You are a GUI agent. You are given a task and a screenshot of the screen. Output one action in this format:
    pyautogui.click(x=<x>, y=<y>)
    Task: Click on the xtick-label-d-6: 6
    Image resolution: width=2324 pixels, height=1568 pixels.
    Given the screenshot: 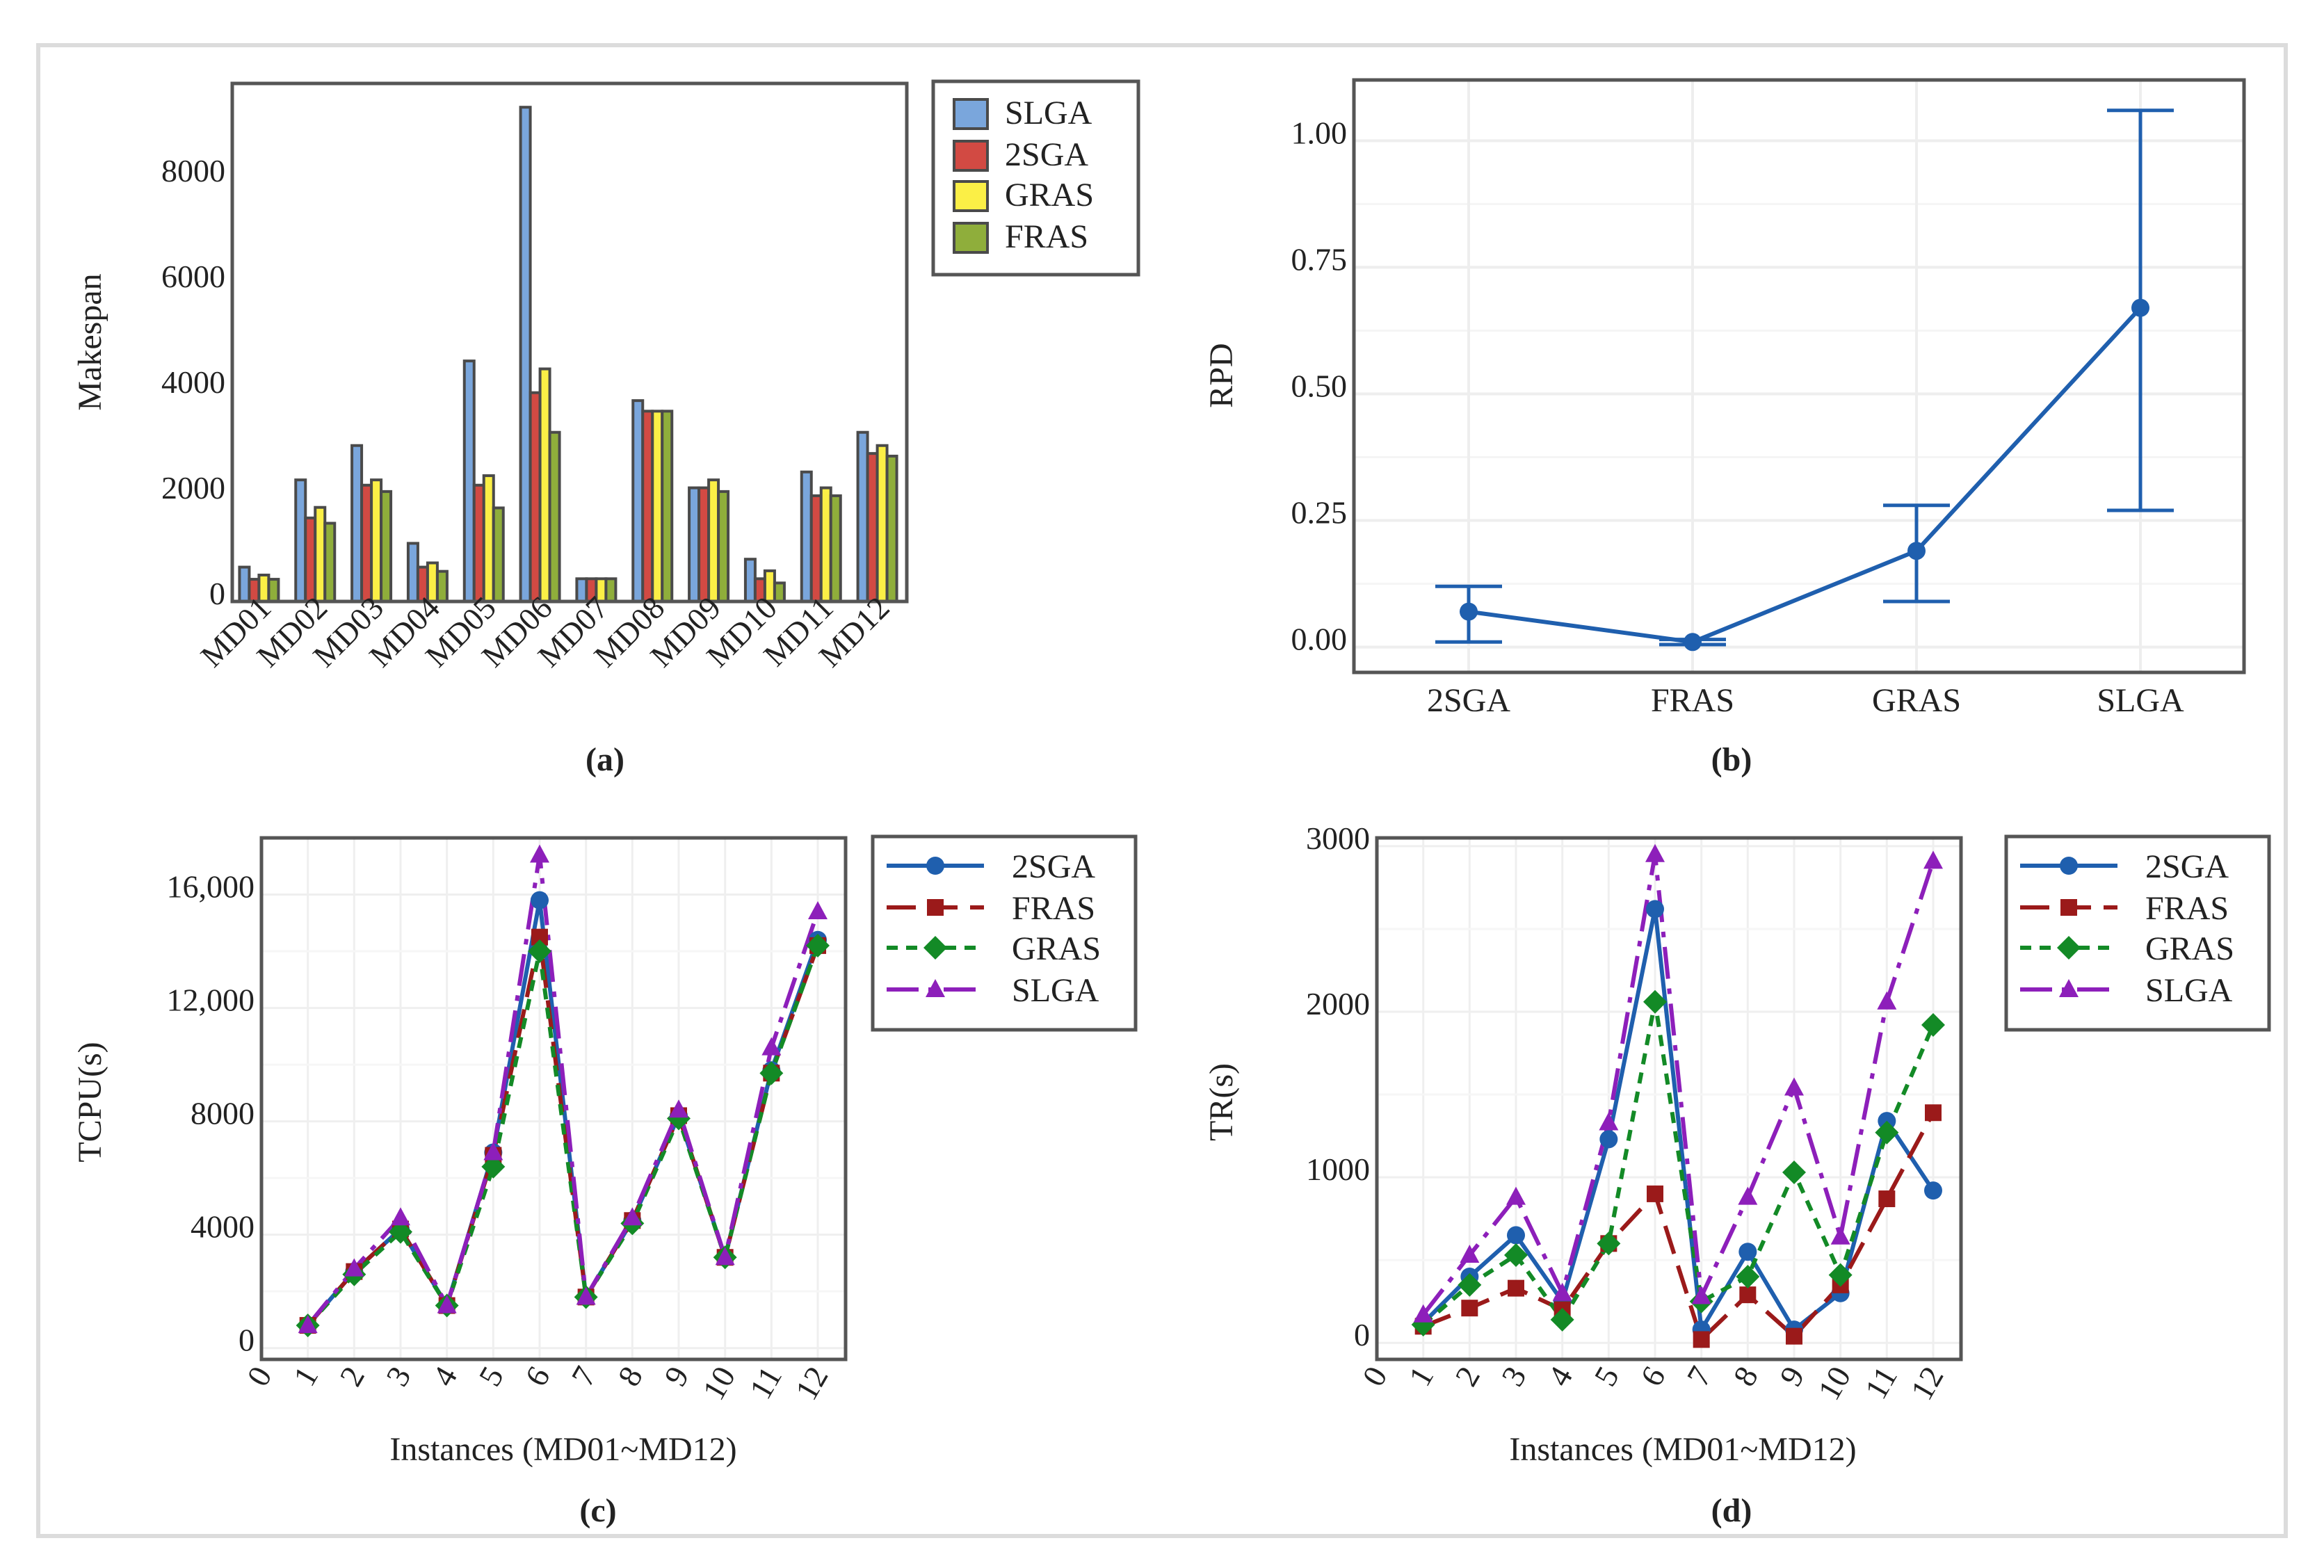 What is the action you would take?
    pyautogui.click(x=1652, y=1376)
    